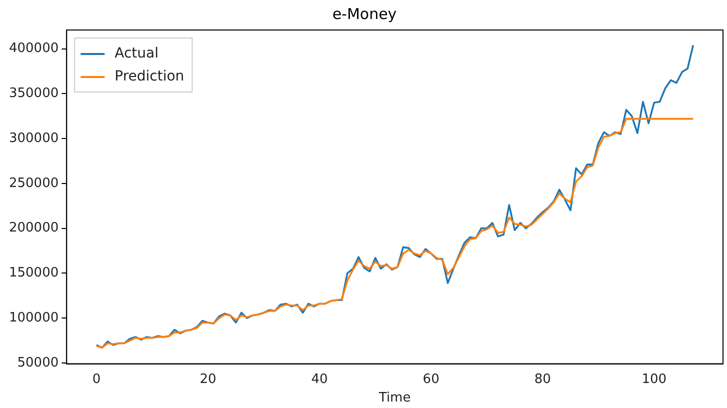  Describe the element at coordinates (33, 228) in the screenshot. I see `y-tick-label: 200000` at that location.